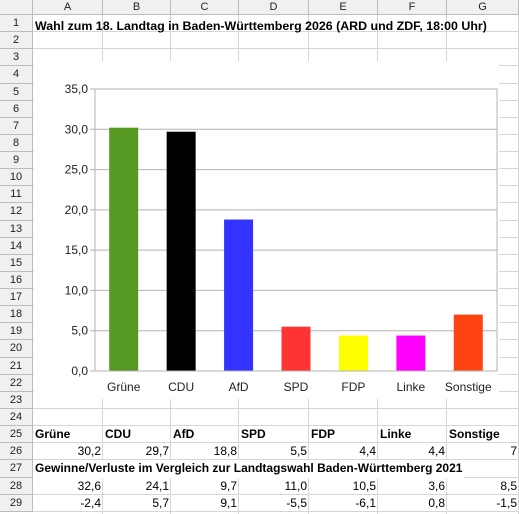 This screenshot has width=519, height=514. Describe the element at coordinates (239, 387) in the screenshot. I see `x-tick-label: AfD` at that location.